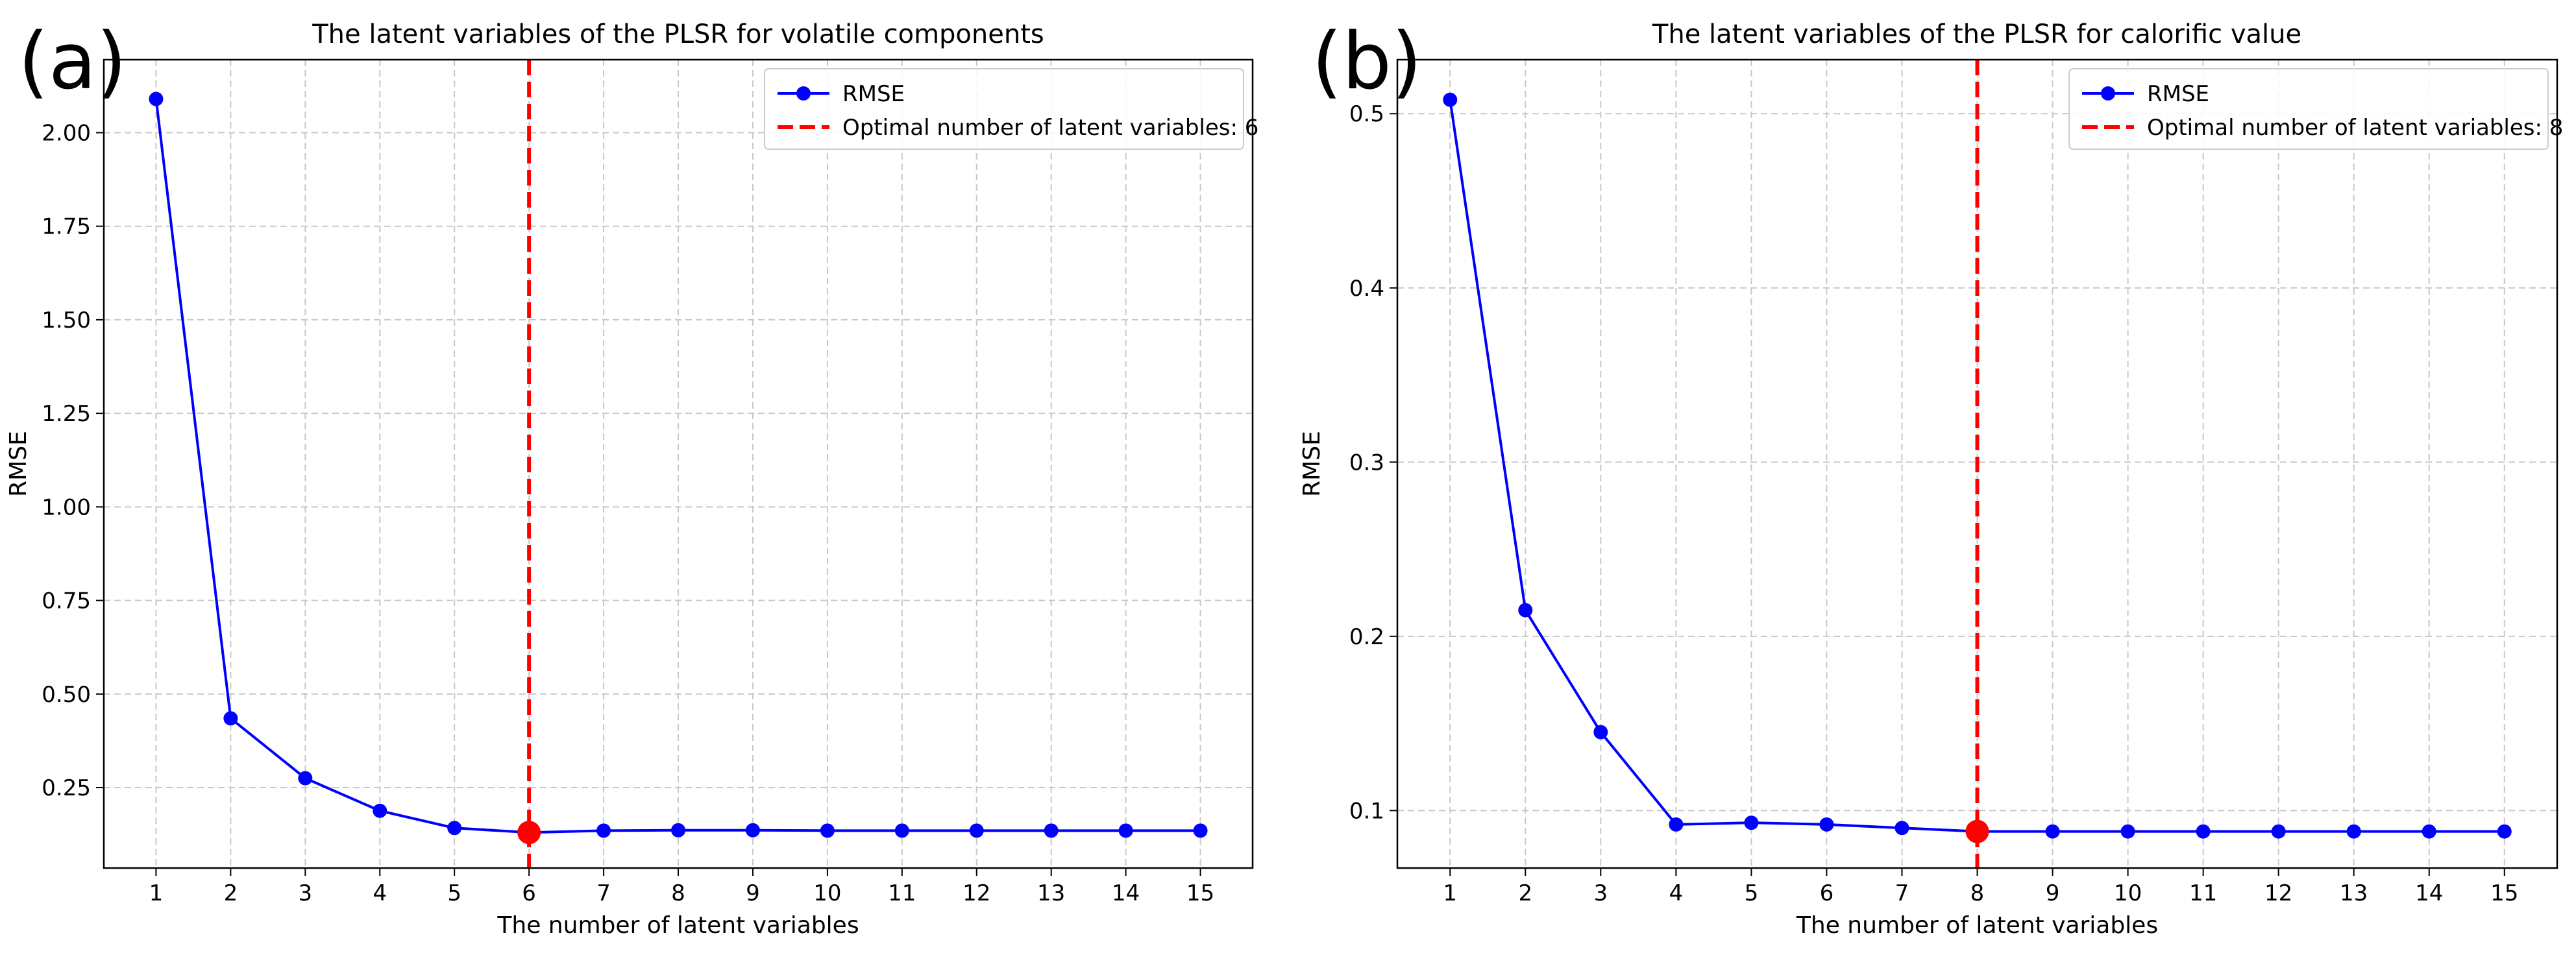 The height and width of the screenshot is (966, 2576). What do you see at coordinates (66, 695) in the screenshot?
I see `y-tick-label: 0.50` at bounding box center [66, 695].